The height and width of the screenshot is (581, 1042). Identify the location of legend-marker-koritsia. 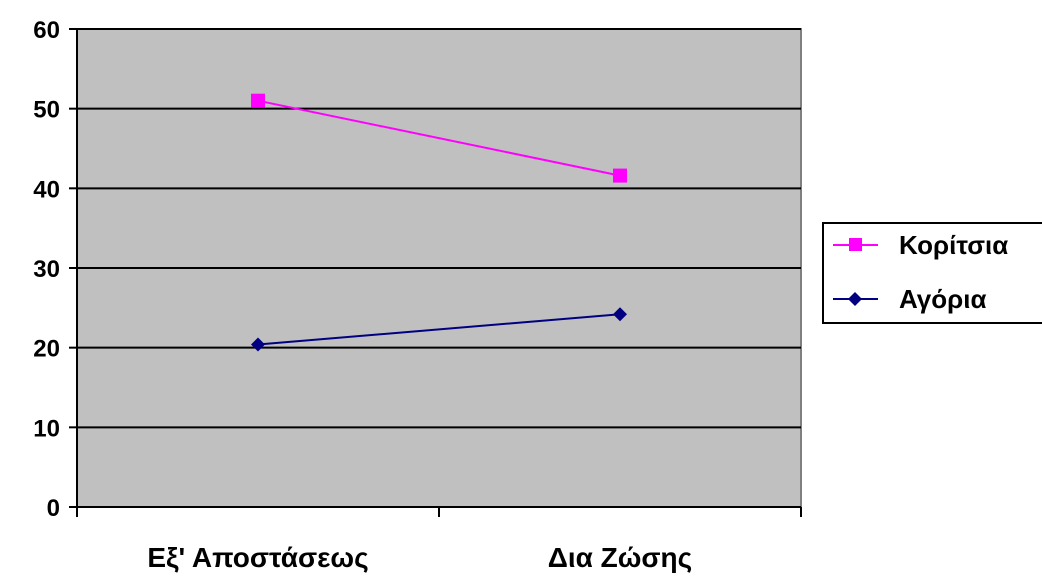
(855, 244).